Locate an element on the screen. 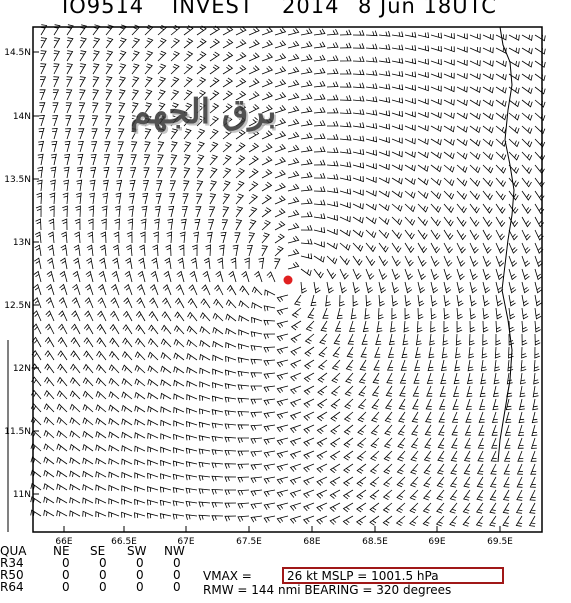 The width and height of the screenshot is (571, 603). lon-tick-label: 66E is located at coordinates (63, 542).